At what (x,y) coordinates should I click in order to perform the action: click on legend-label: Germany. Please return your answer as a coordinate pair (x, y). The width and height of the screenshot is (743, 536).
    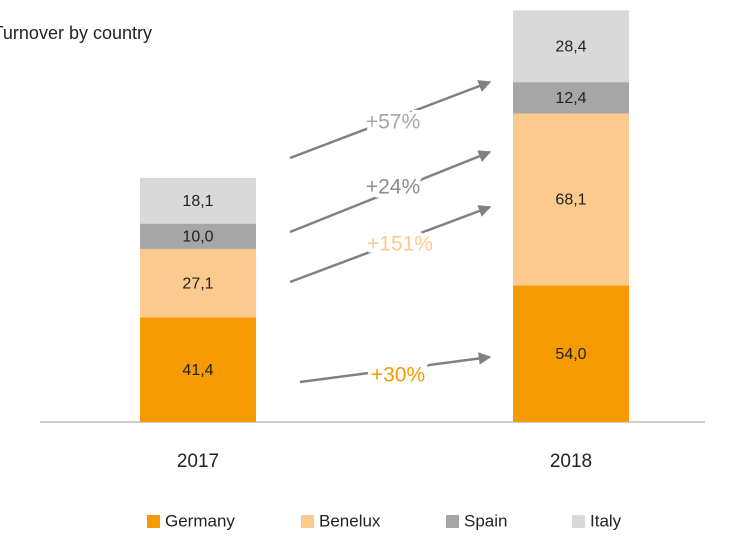
    Looking at the image, I should click on (200, 520).